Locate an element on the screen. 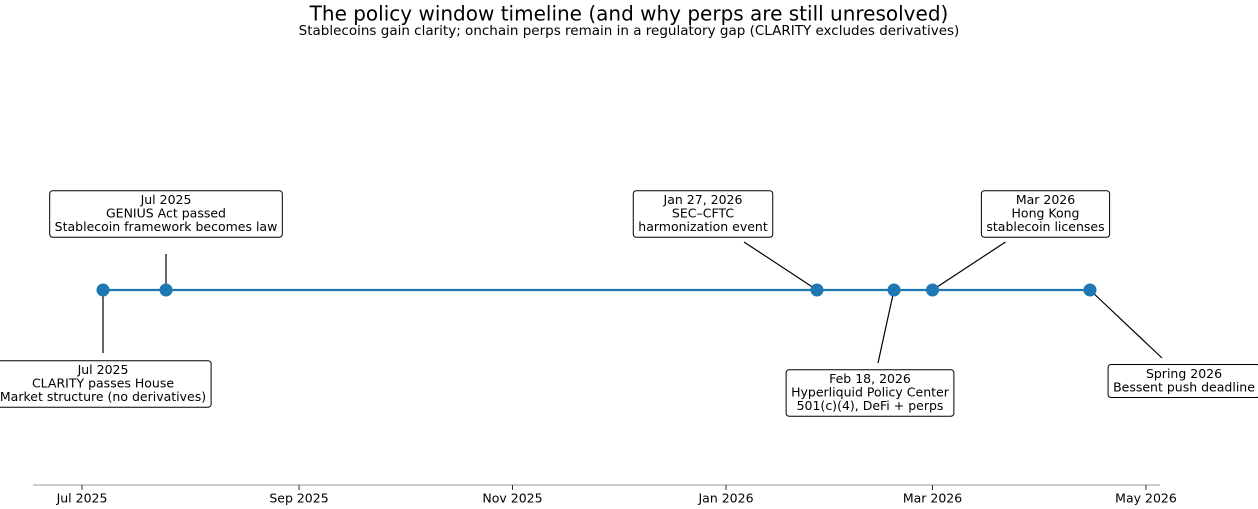 This screenshot has width=1258, height=509. annotation-text: SEC–CFTC is located at coordinates (703, 213).